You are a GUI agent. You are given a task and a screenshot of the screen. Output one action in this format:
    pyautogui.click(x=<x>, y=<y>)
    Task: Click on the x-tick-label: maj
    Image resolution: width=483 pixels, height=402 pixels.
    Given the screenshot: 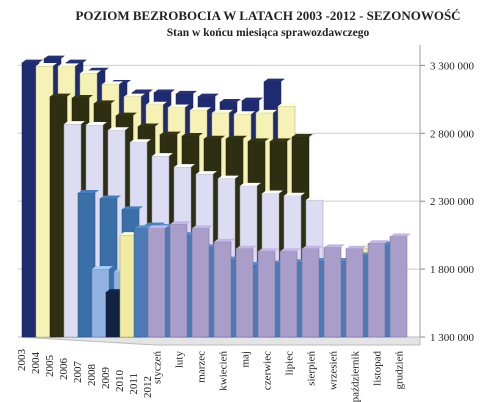 What is the action you would take?
    pyautogui.click(x=246, y=359)
    